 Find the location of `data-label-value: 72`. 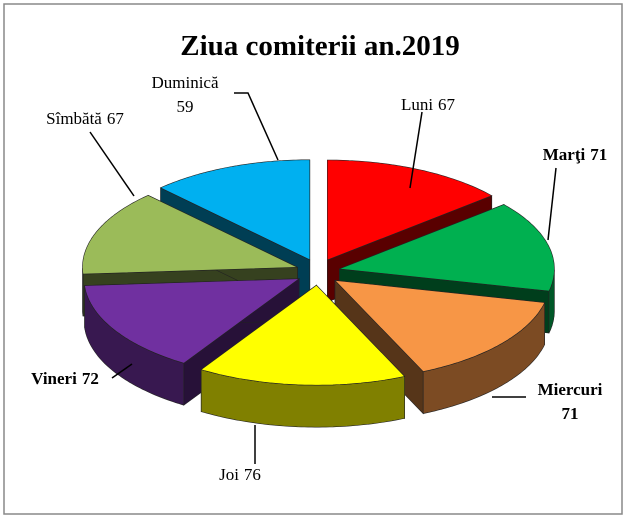

data-label-value: 72 is located at coordinates (90, 378).